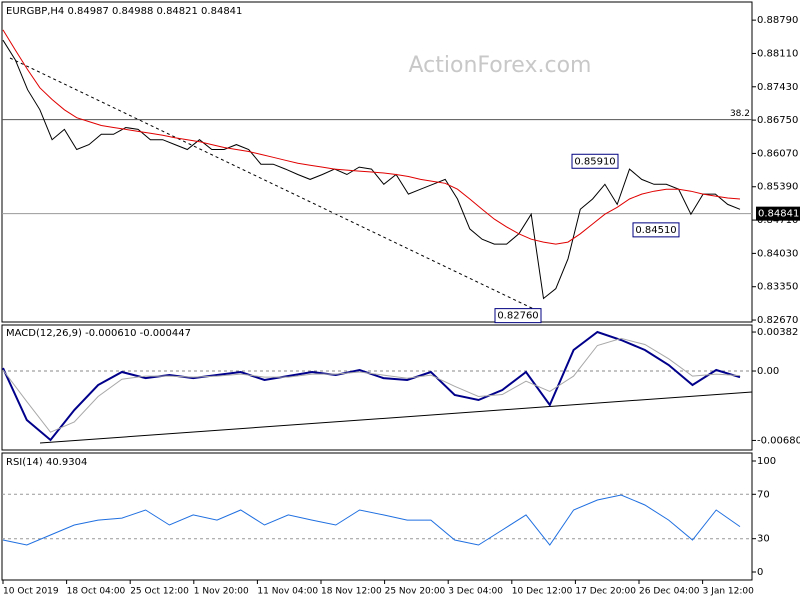 The width and height of the screenshot is (800, 600). What do you see at coordinates (777, 332) in the screenshot?
I see `y-tick-label: 0.00382` at bounding box center [777, 332].